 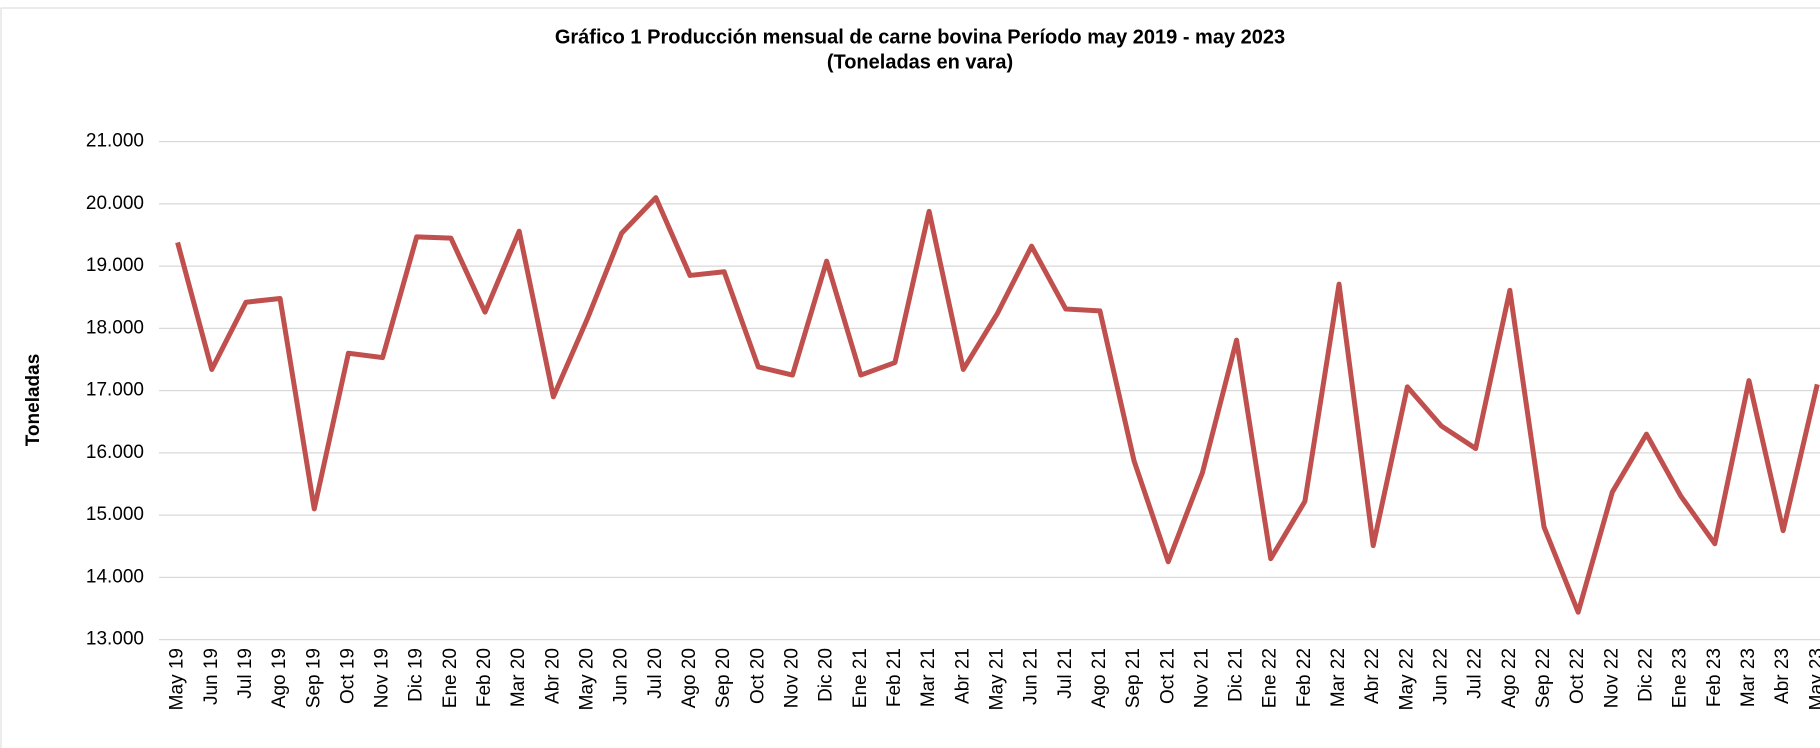 What do you see at coordinates (928, 677) in the screenshot?
I see `x-tick-label: Mar 21` at bounding box center [928, 677].